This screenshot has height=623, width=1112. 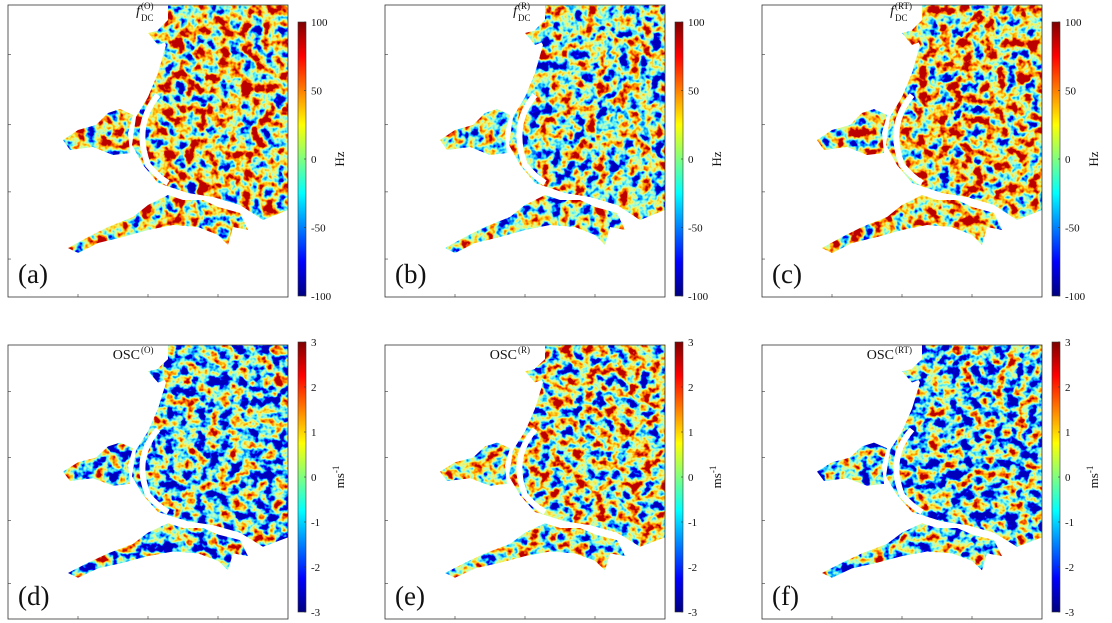 I want to click on panel-label: (c), so click(x=787, y=274).